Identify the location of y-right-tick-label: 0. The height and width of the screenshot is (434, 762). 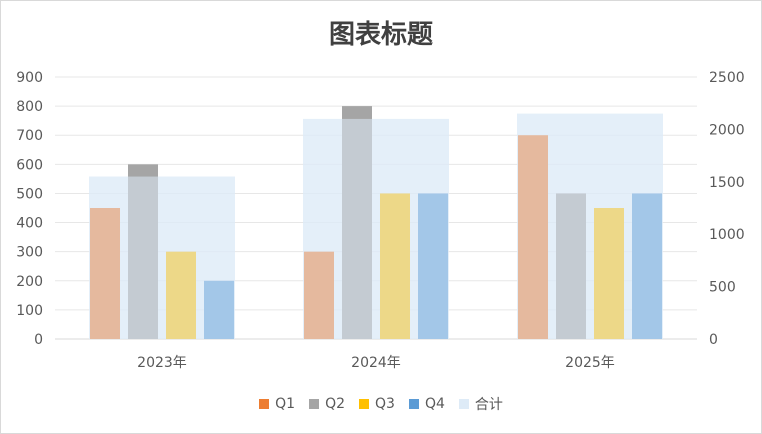
(713, 340).